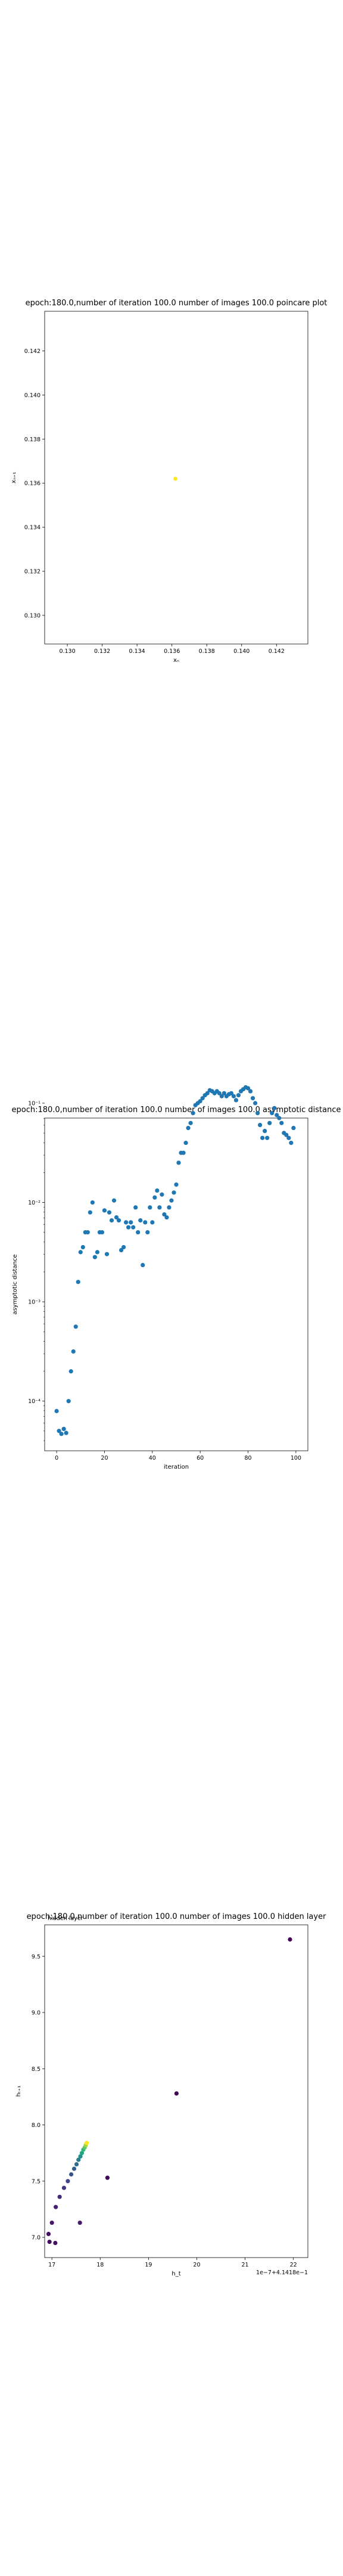 The image size is (343, 2576). What do you see at coordinates (241, 652) in the screenshot?
I see `x-tick-label: 0.140` at bounding box center [241, 652].